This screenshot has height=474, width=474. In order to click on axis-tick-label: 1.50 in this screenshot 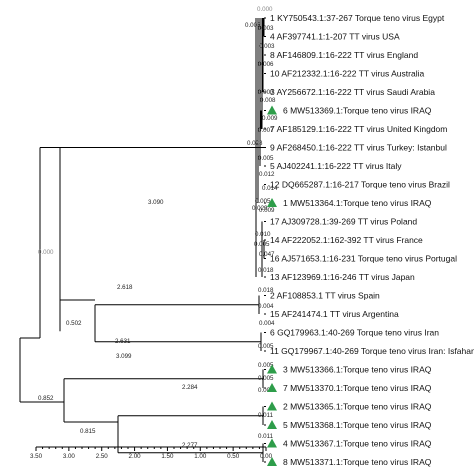, I will do `click(167, 456)`.